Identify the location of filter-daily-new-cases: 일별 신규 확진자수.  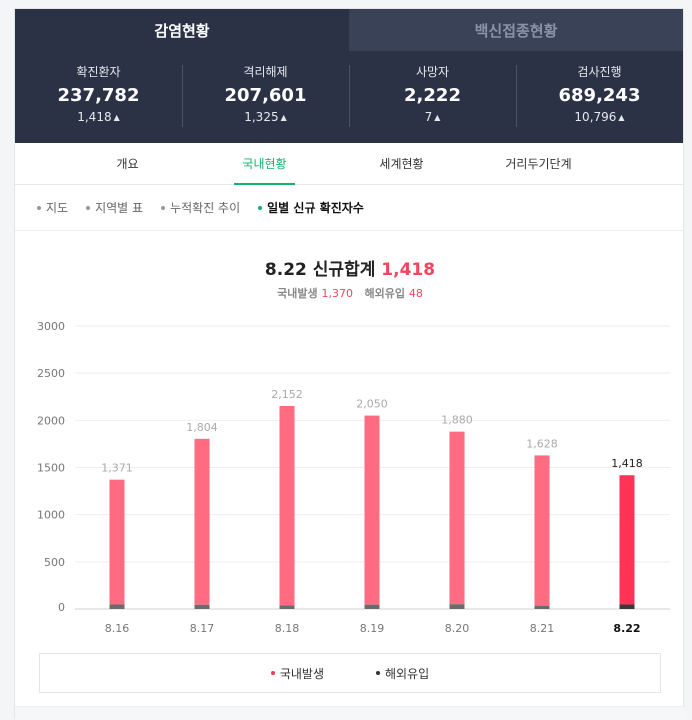
(311, 207).